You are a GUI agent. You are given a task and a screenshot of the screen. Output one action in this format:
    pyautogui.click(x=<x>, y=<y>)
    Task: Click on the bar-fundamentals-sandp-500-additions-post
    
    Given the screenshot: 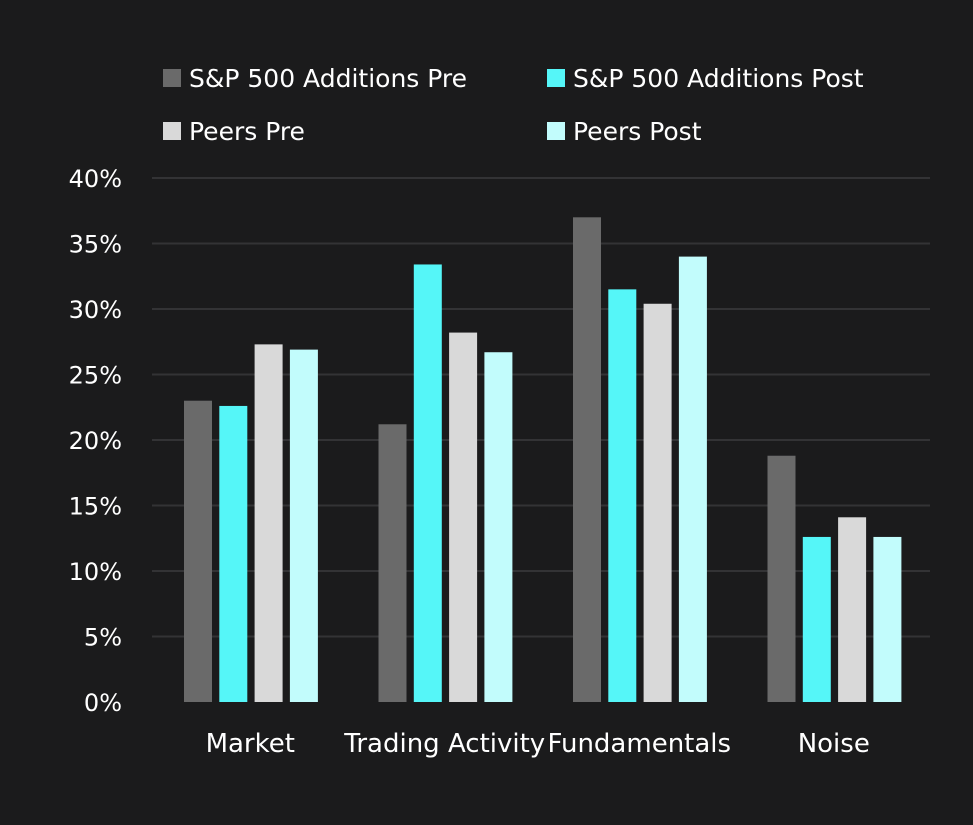 What is the action you would take?
    pyautogui.click(x=622, y=495)
    